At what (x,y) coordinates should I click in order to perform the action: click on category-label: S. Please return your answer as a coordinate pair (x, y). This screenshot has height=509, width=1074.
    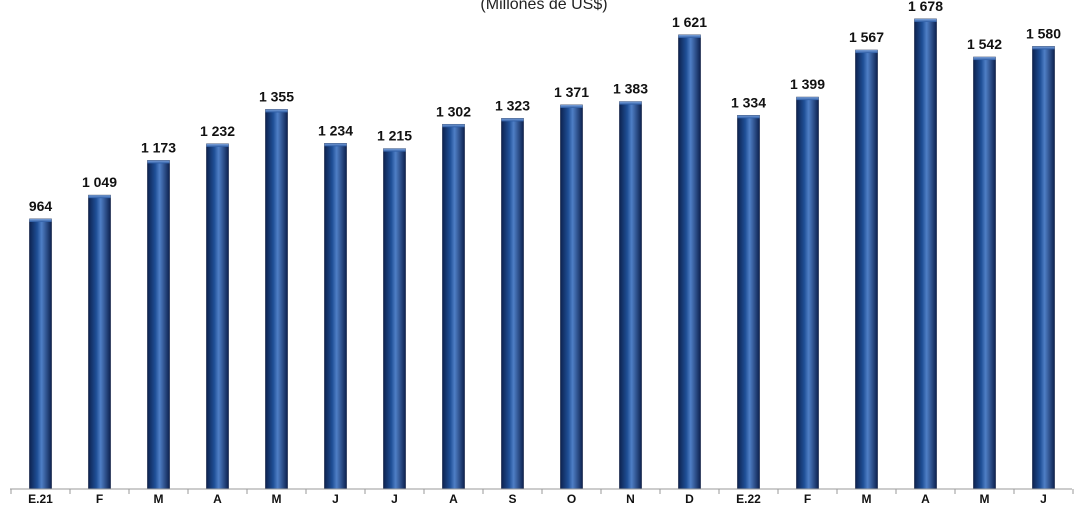
    Looking at the image, I should click on (512, 499).